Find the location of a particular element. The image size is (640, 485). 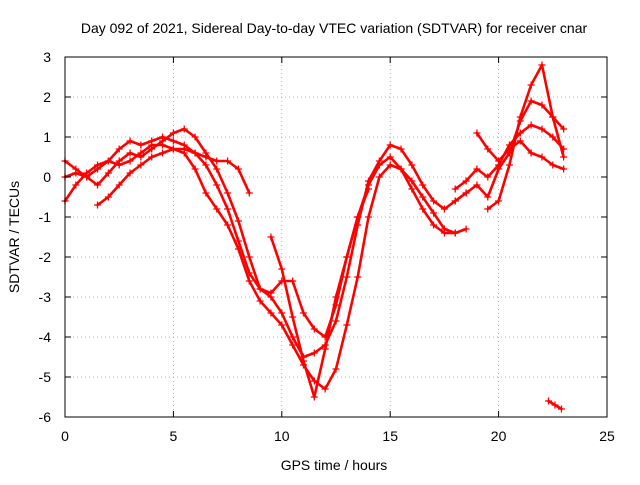

y-tick-label: -2 is located at coordinates (45, 257).